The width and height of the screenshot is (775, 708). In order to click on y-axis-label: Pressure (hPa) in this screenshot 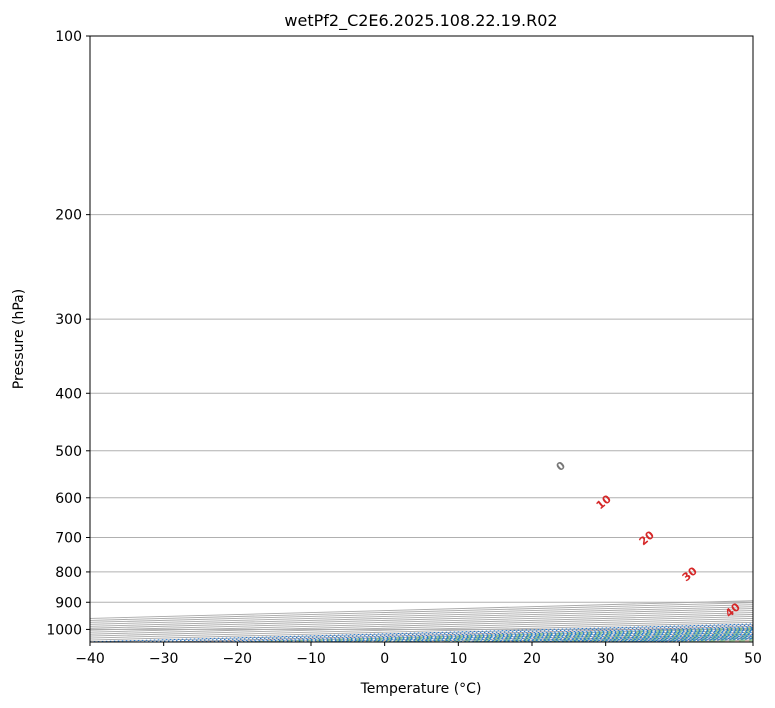, I will do `click(19, 339)`.